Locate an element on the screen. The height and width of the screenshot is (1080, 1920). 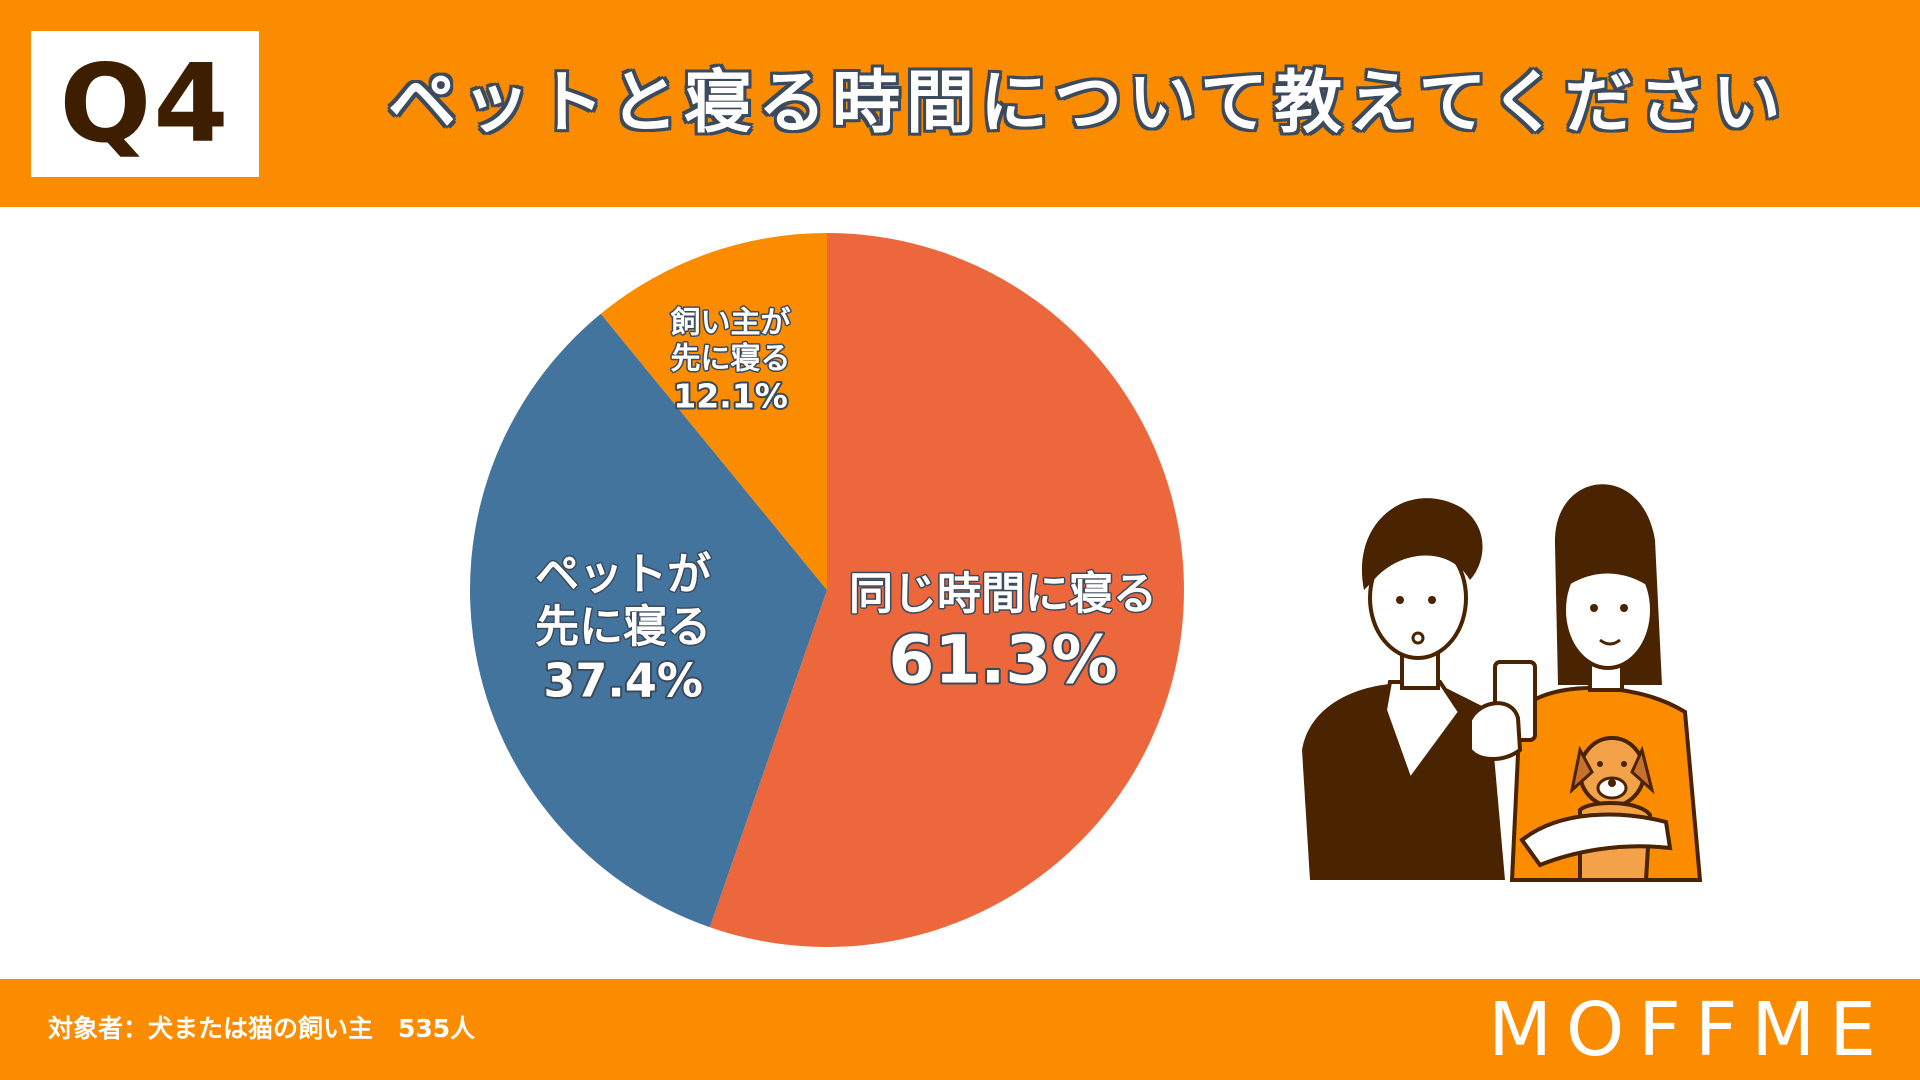
slice-value-label: 61.3% is located at coordinates (1003, 659).